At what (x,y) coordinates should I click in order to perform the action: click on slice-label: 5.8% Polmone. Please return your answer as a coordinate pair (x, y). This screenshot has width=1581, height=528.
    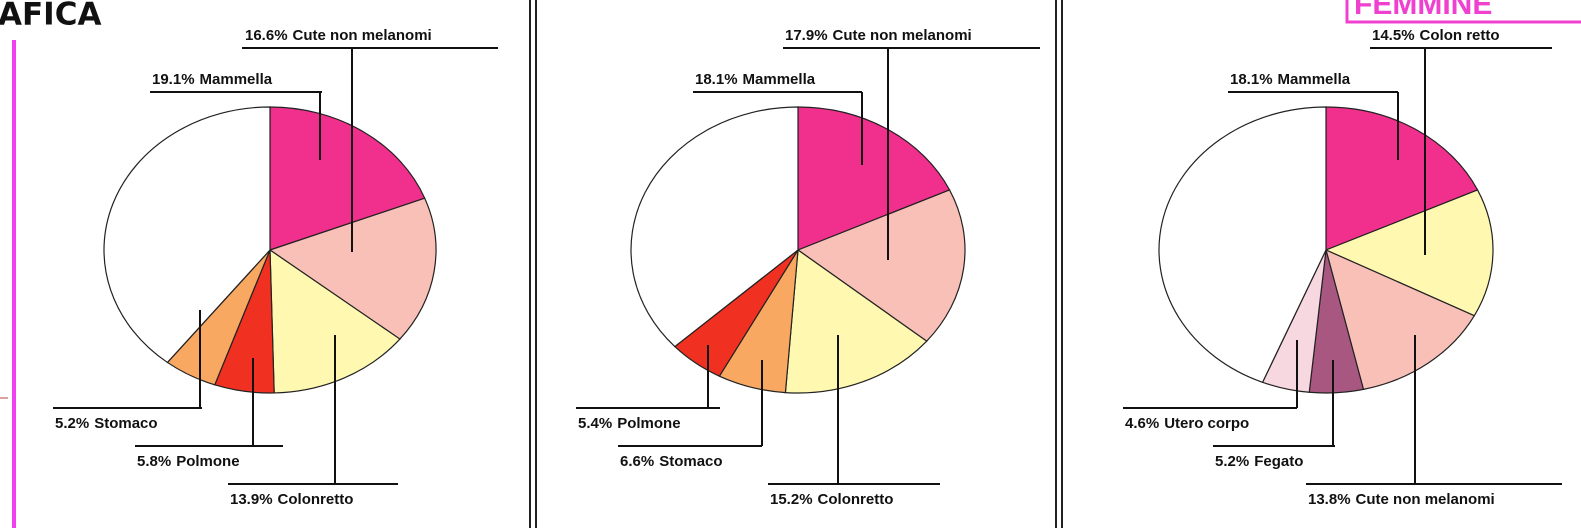
    Looking at the image, I should click on (188, 461).